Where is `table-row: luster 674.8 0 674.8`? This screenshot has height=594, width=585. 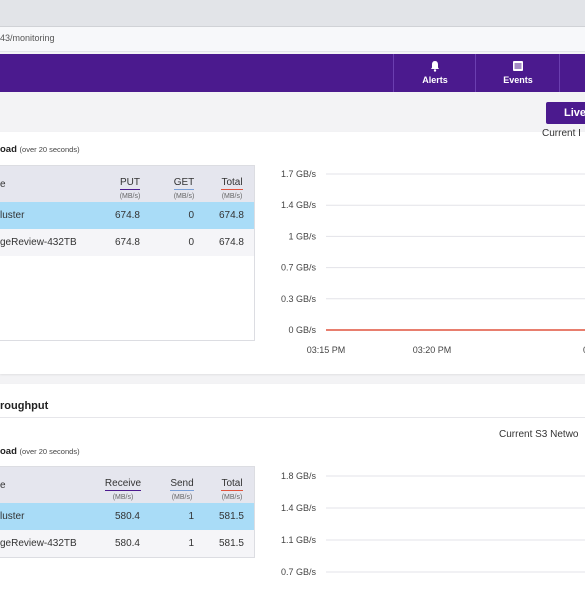
table-row: luster 674.8 0 674.8 is located at coordinates (127, 215).